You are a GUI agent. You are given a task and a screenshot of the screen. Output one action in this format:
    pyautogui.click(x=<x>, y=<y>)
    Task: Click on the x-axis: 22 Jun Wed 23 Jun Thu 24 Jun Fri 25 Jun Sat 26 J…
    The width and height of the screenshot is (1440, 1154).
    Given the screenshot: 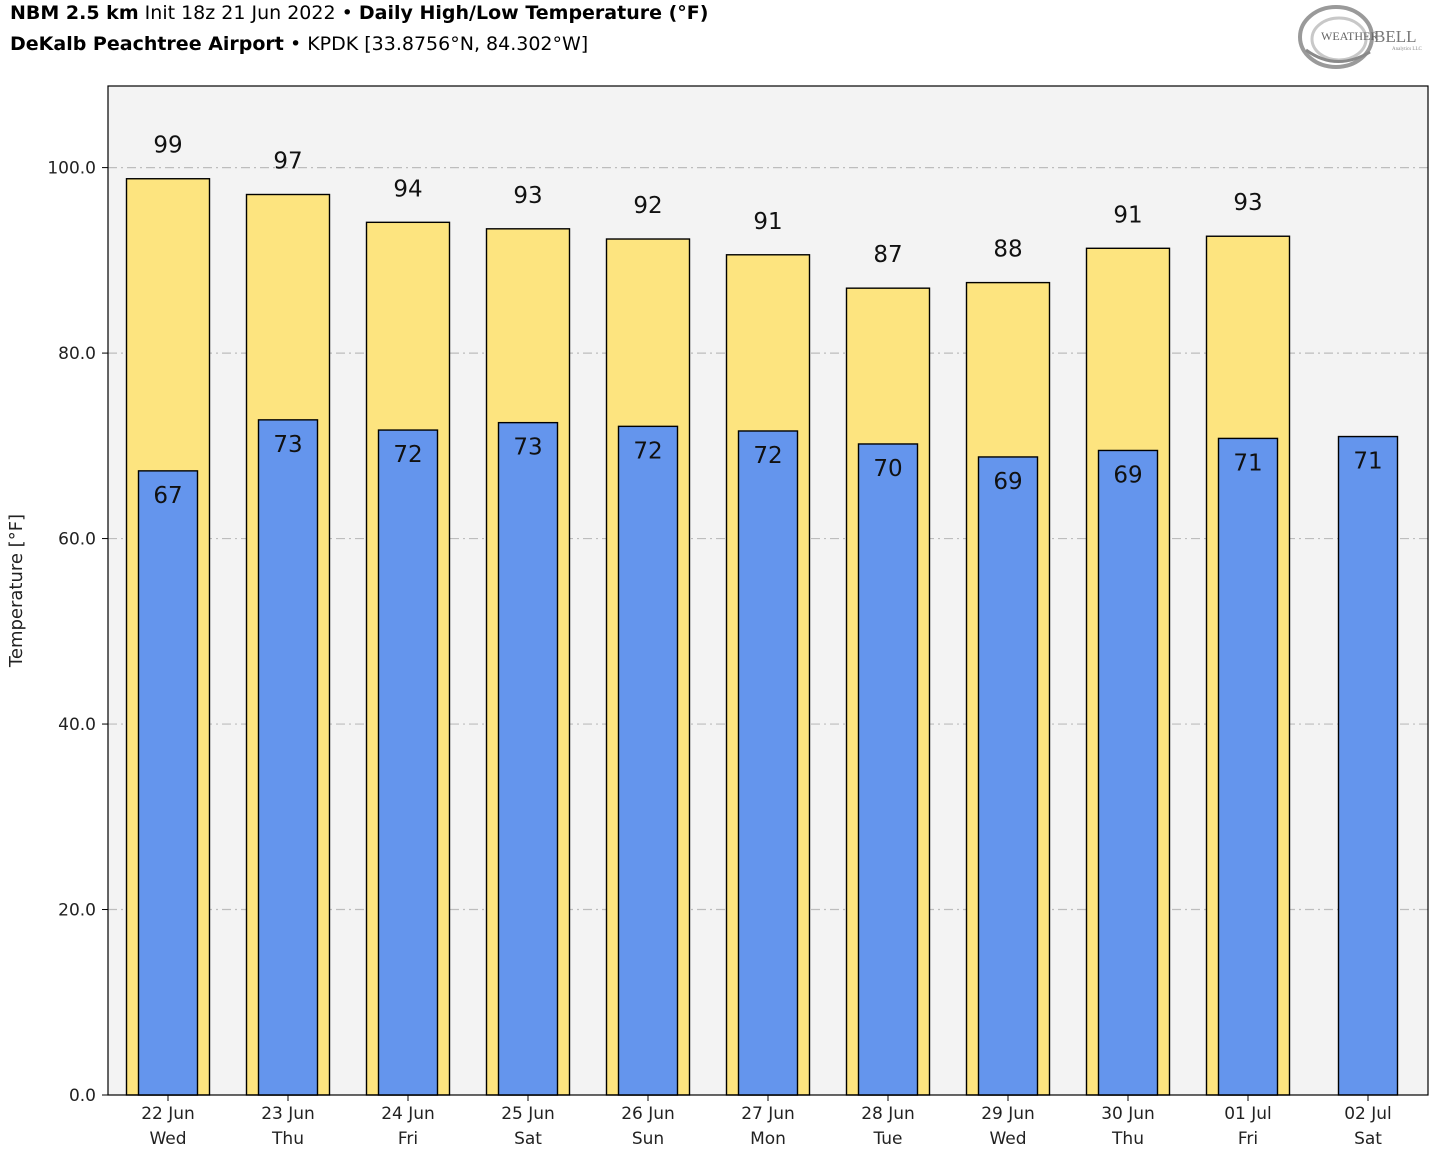 What is the action you would take?
    pyautogui.click(x=766, y=1122)
    